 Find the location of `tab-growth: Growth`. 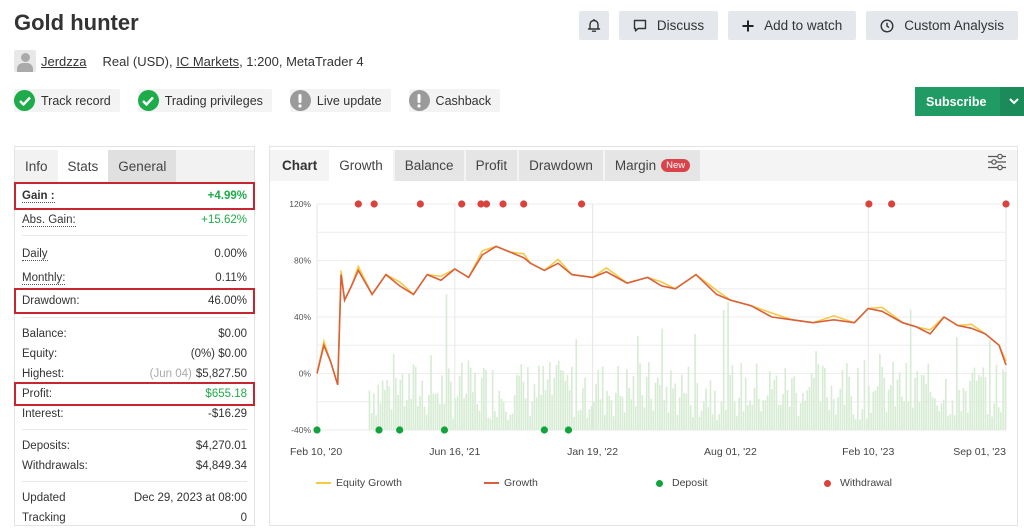

tab-growth: Growth is located at coordinates (361, 165).